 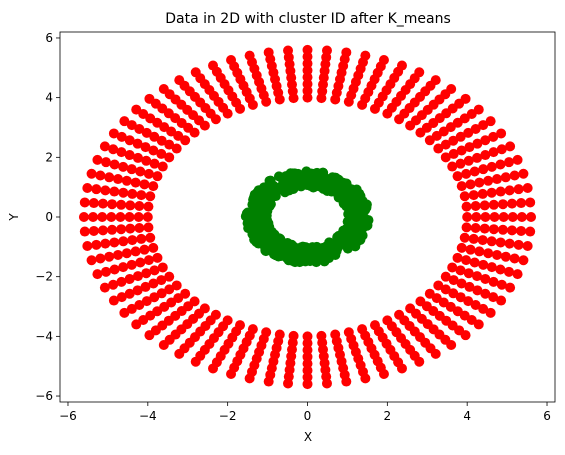 What do you see at coordinates (228, 416) in the screenshot?
I see `x-tick-label: −2` at bounding box center [228, 416].